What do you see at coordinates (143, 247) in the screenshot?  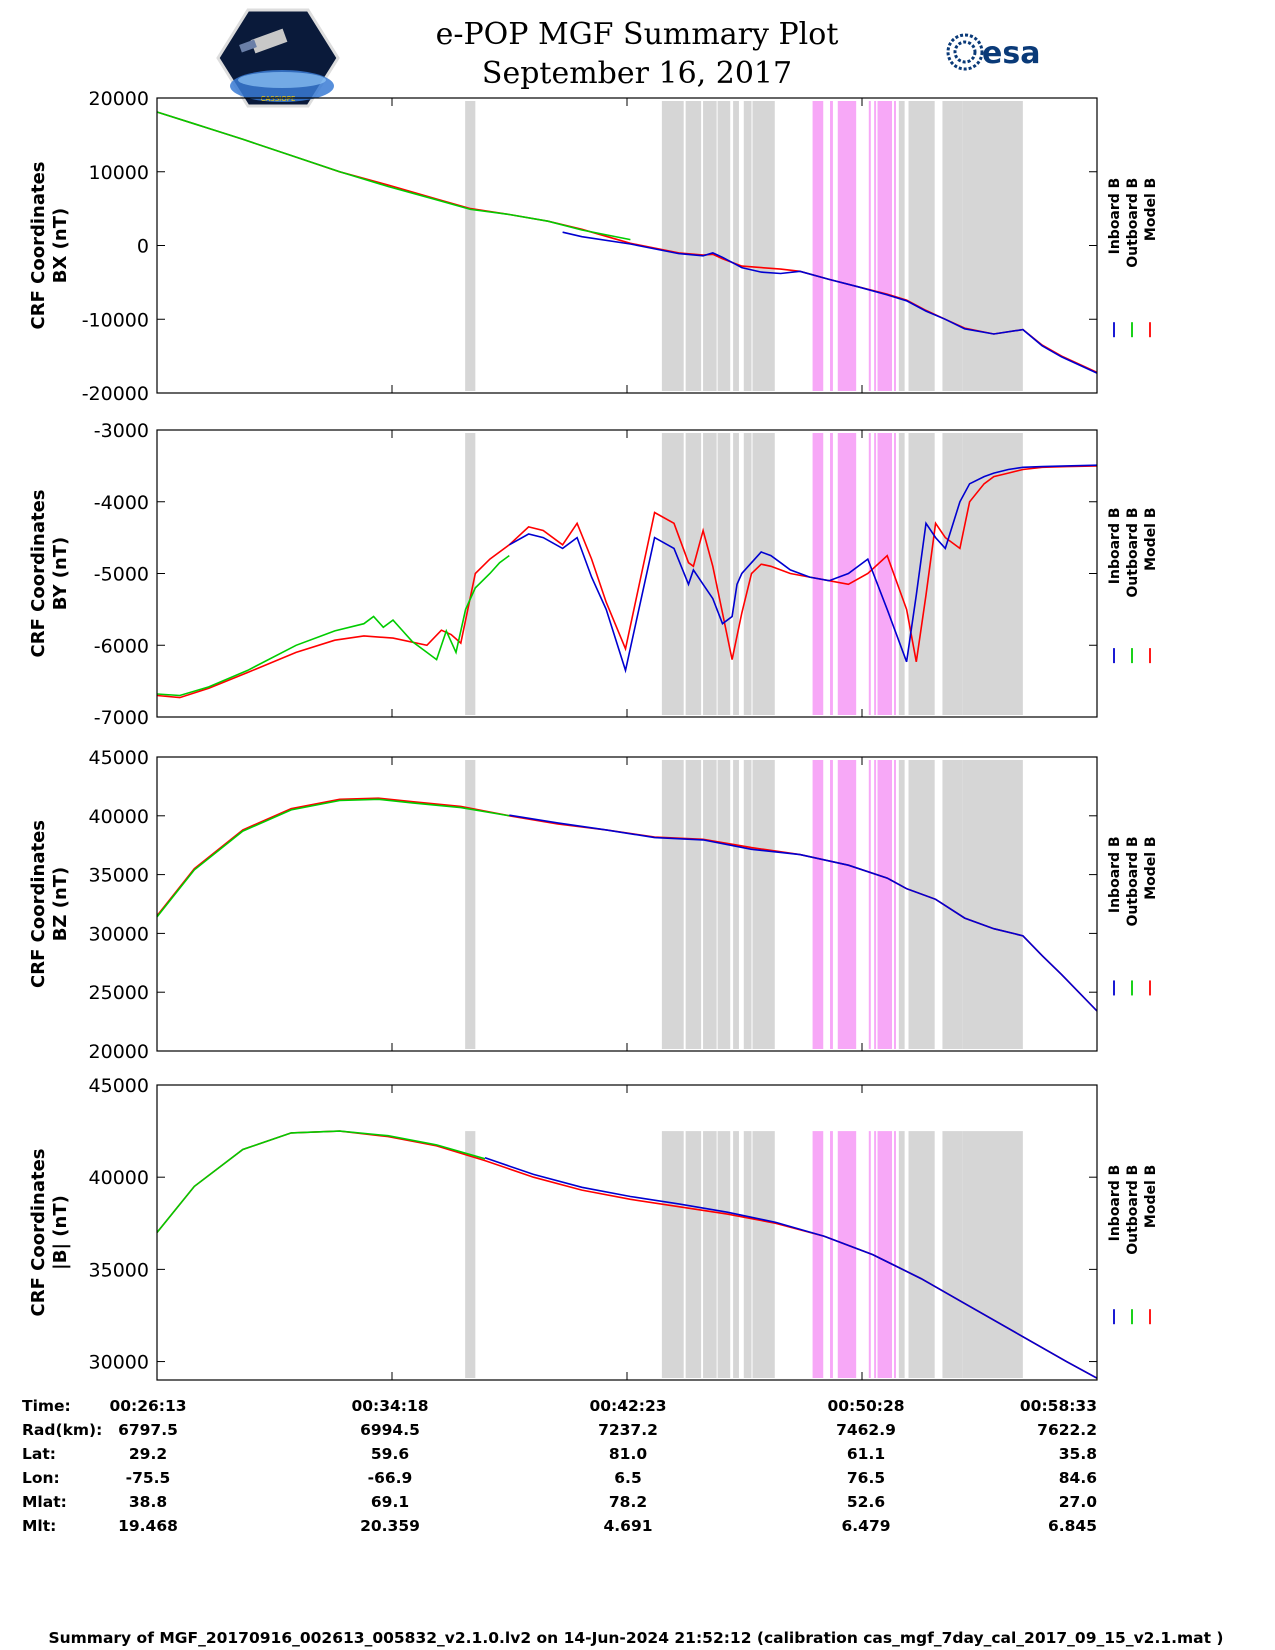 I see `y-tick-label: 0` at bounding box center [143, 247].